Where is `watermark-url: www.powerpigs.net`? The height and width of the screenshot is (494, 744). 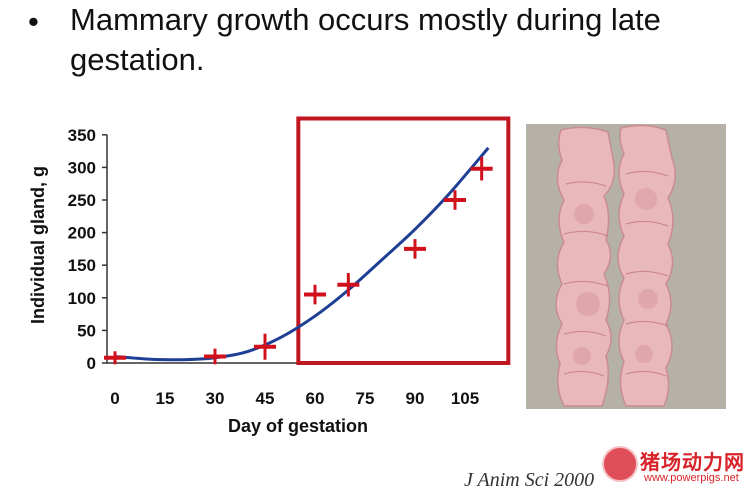
watermark-url: www.powerpigs.net is located at coordinates (691, 478).